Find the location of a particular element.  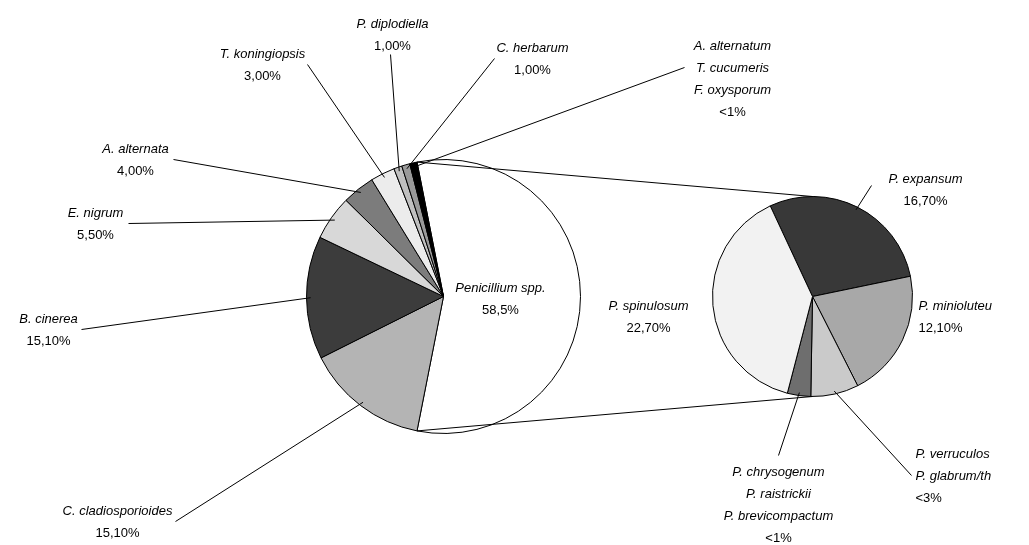

slice-label: P. spinulosum is located at coordinates (648, 305).